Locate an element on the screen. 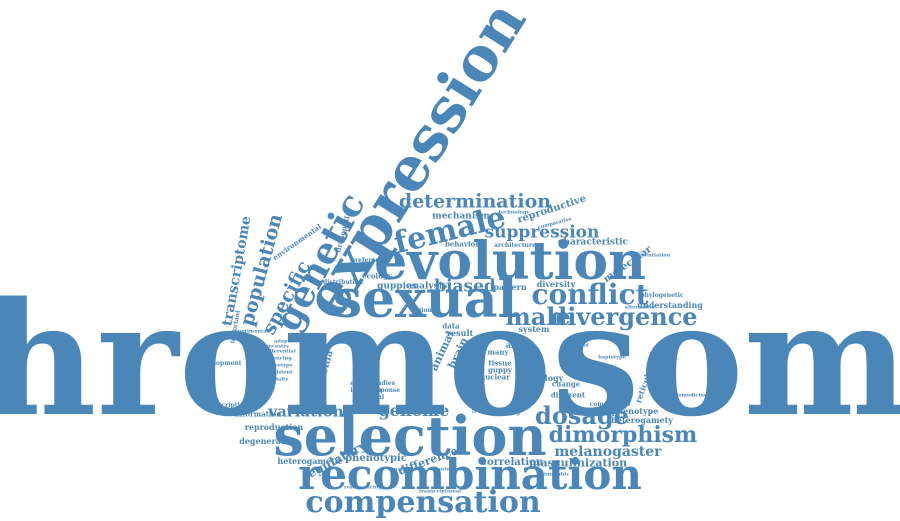  word-architecture: architecture is located at coordinates (515, 245).